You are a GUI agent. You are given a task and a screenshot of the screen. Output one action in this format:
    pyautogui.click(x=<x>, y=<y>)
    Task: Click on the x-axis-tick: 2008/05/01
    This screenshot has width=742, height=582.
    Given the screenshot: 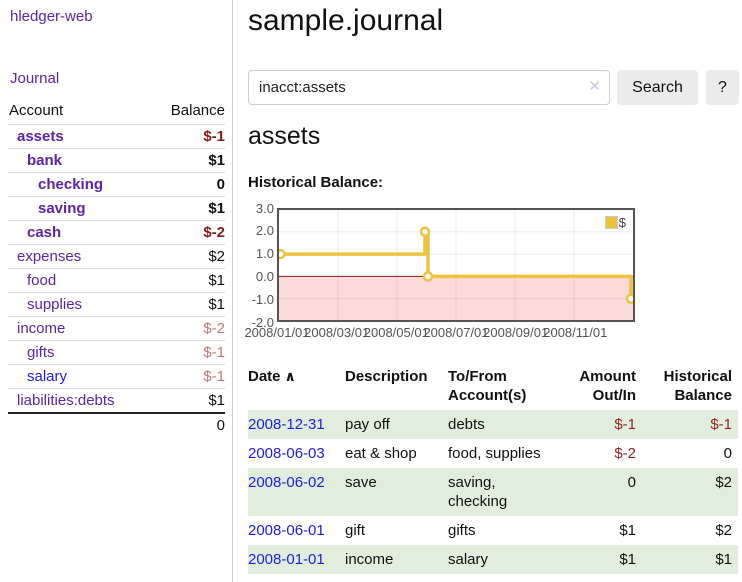 What is the action you would take?
    pyautogui.click(x=396, y=332)
    